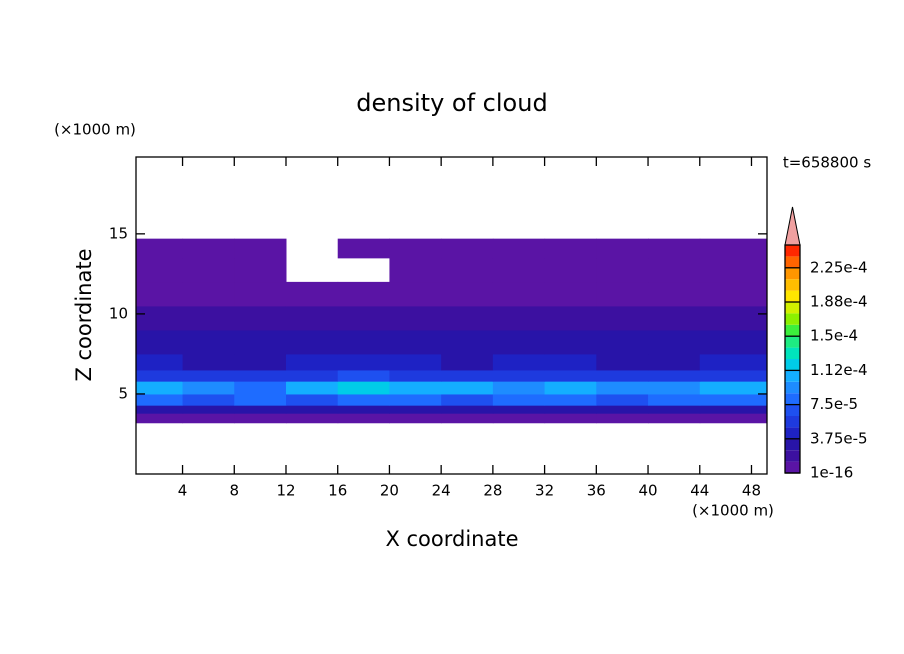 The width and height of the screenshot is (904, 654). I want to click on y-tick-label: 5, so click(123, 393).